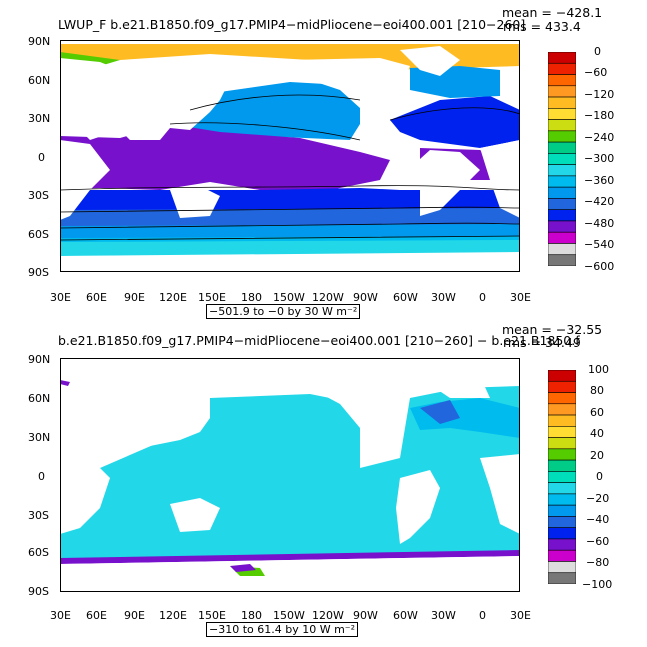  What do you see at coordinates (597, 584) in the screenshot?
I see `bottom-colorbar-label: −100` at bounding box center [597, 584].